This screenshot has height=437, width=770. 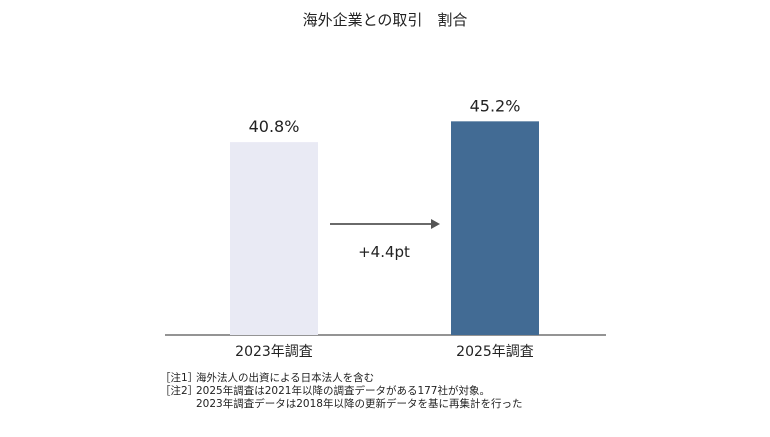 I want to click on category-label: 2025年調査, so click(x=495, y=352).